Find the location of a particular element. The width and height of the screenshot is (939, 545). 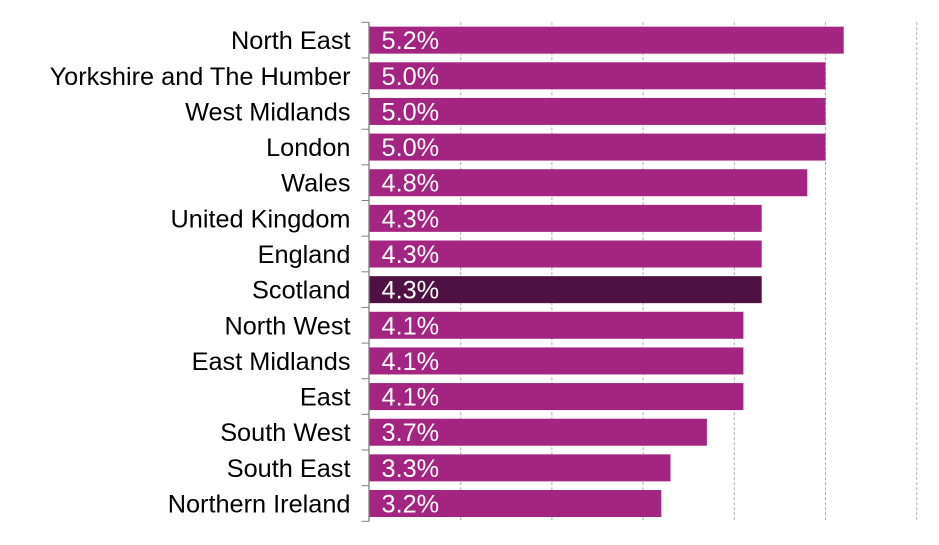

svg-text: 5.2% is located at coordinates (411, 41).